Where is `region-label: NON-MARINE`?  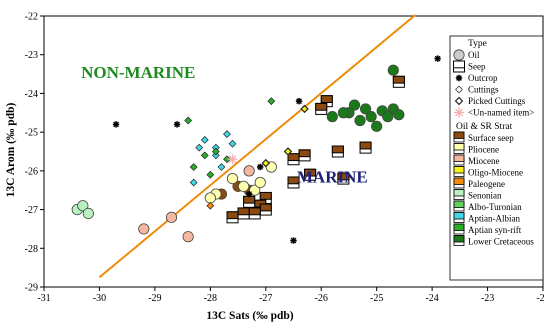 region-label: NON-MARINE is located at coordinates (138, 72).